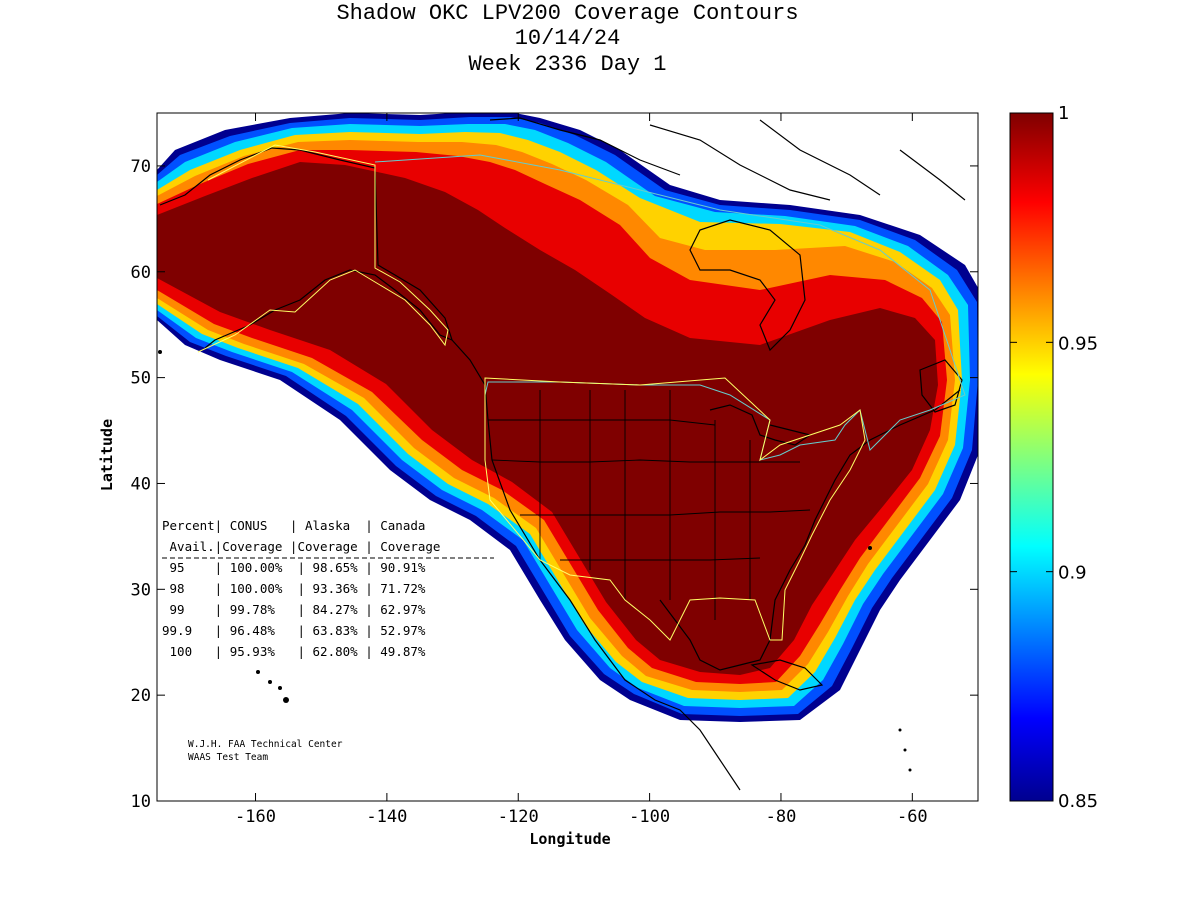 Image resolution: width=1200 pixels, height=900 pixels. What do you see at coordinates (301, 546) in the screenshot?
I see `table-header-2: Avail.|Coverage |Coverage | Coverage` at bounding box center [301, 546].